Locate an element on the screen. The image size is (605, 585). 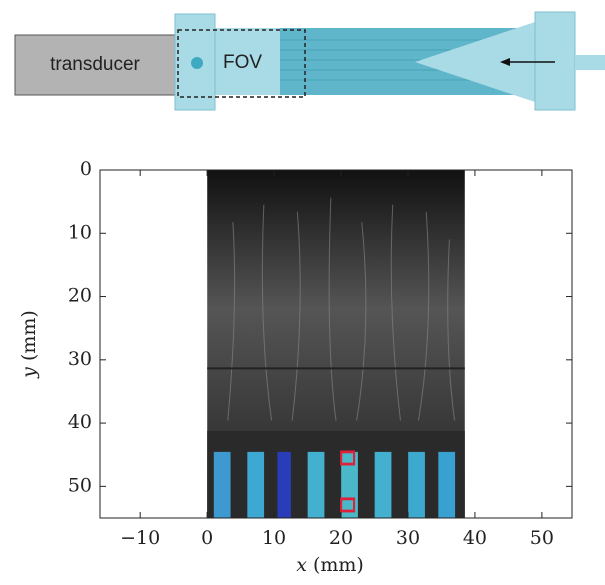
x-tick-label: 20 is located at coordinates (341, 538).